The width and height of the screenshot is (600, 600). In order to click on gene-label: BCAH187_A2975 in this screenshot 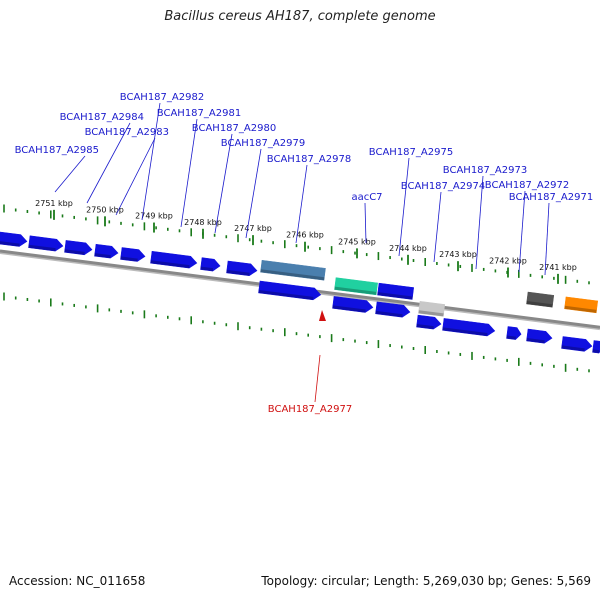, I will do `click(411, 152)`.